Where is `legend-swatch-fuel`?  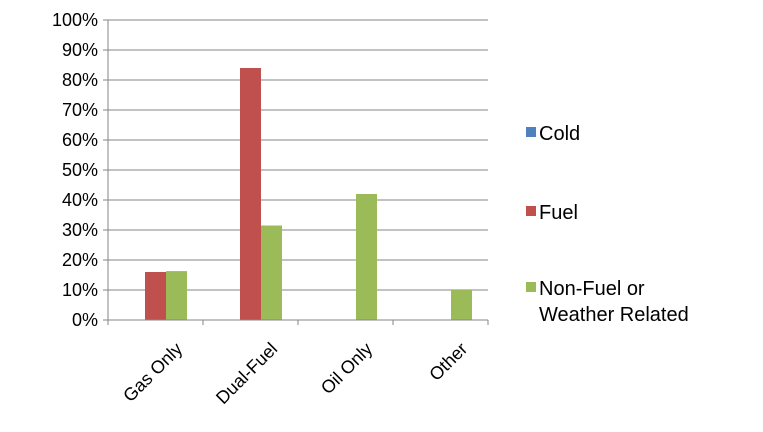 legend-swatch-fuel is located at coordinates (531, 211).